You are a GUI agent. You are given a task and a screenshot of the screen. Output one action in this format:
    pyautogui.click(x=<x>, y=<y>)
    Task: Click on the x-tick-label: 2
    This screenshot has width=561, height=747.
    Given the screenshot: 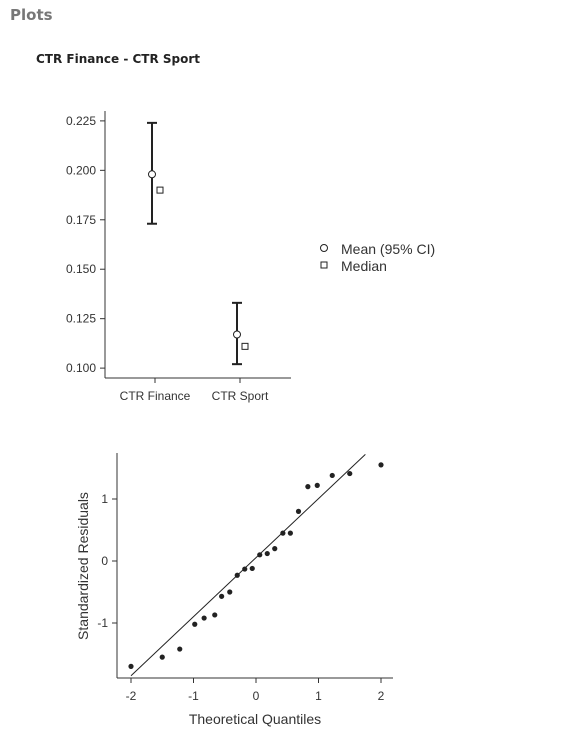 What is the action you would take?
    pyautogui.click(x=381, y=696)
    